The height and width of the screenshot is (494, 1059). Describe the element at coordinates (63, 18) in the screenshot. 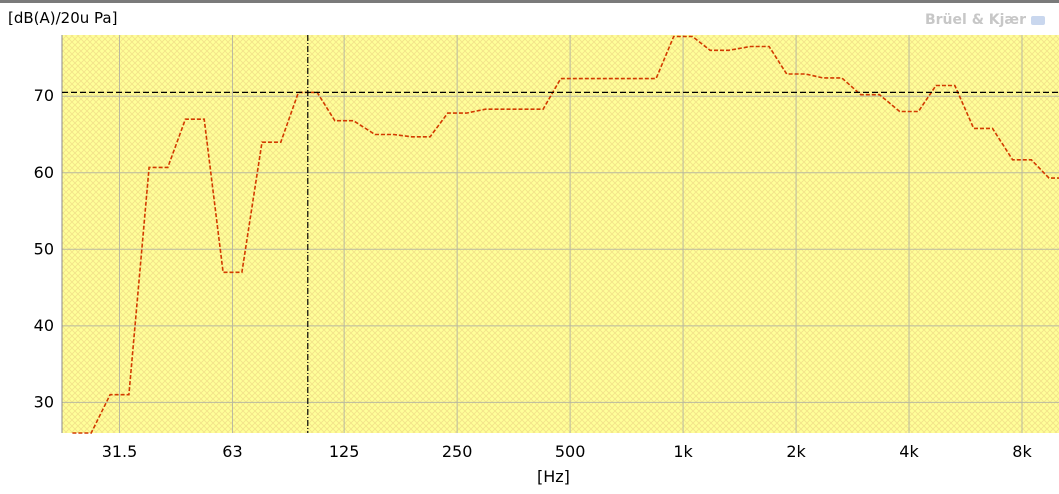

I see `y-axis-label: [dB(A)/20u Pa]` at that location.